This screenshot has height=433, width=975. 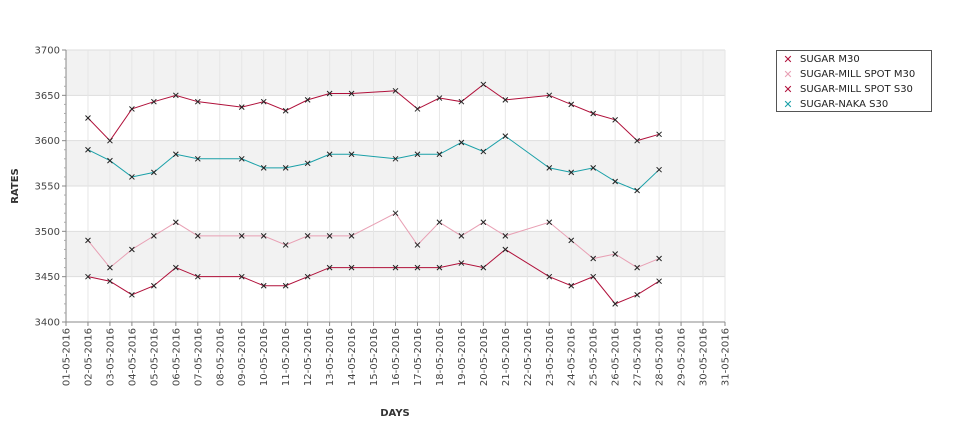 What do you see at coordinates (484, 357) in the screenshot?
I see `x-tick-label: 20-05-2016` at bounding box center [484, 357].